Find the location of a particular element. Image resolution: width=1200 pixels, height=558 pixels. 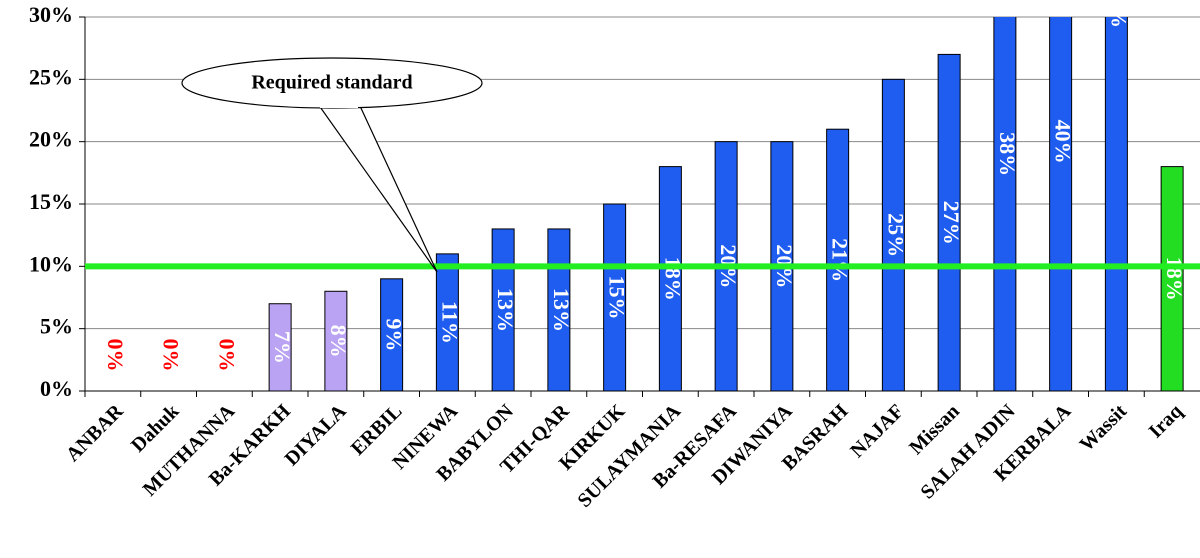

callout-pointer is located at coordinates (377, 188).